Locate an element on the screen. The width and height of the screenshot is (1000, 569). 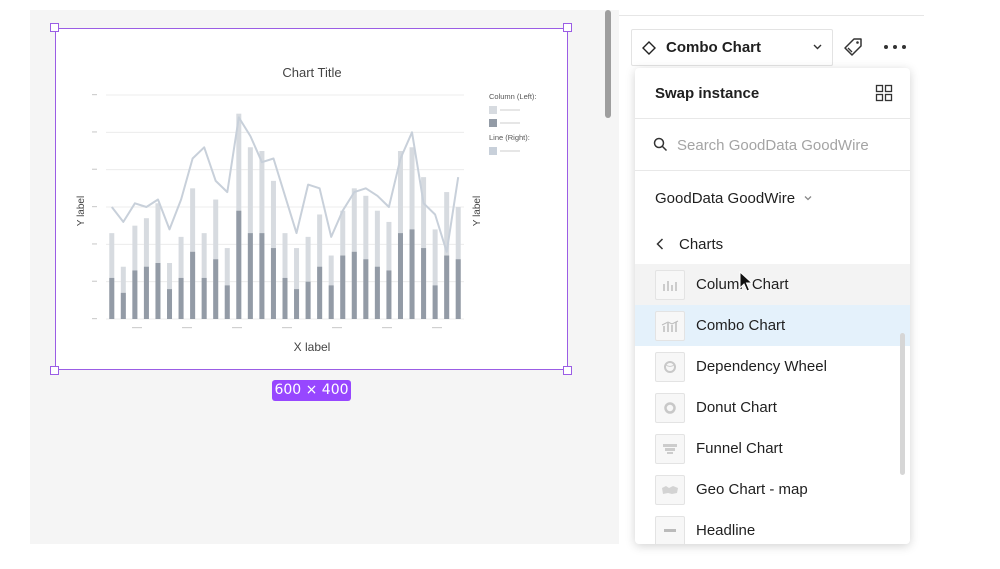
library-name: GoodData GoodWire is located at coordinates (725, 198).